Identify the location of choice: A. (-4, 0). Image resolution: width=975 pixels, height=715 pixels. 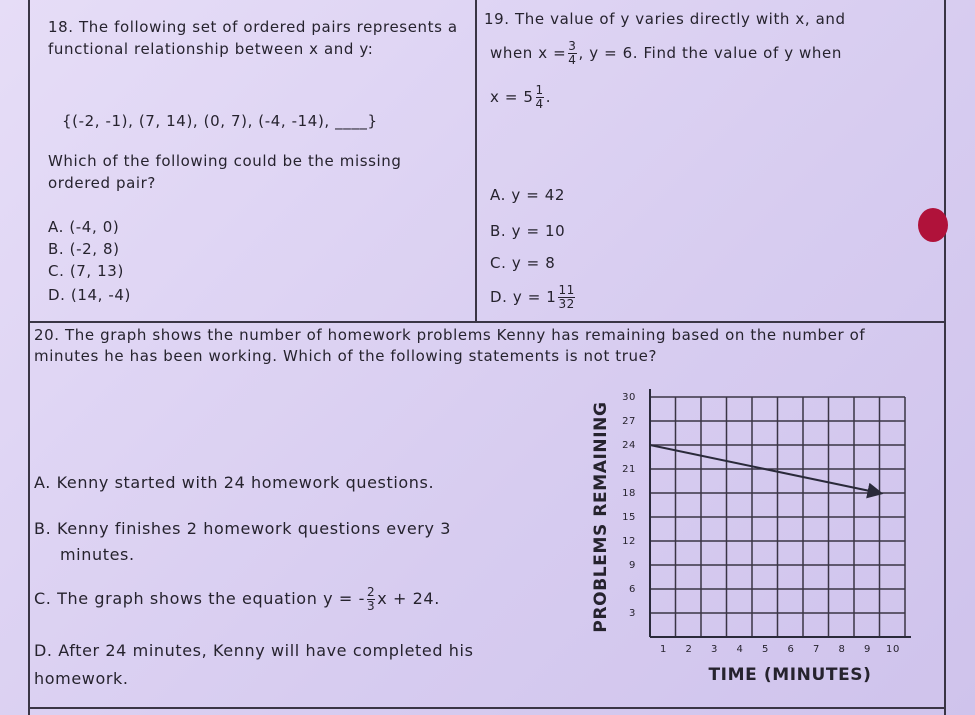
(83, 227).